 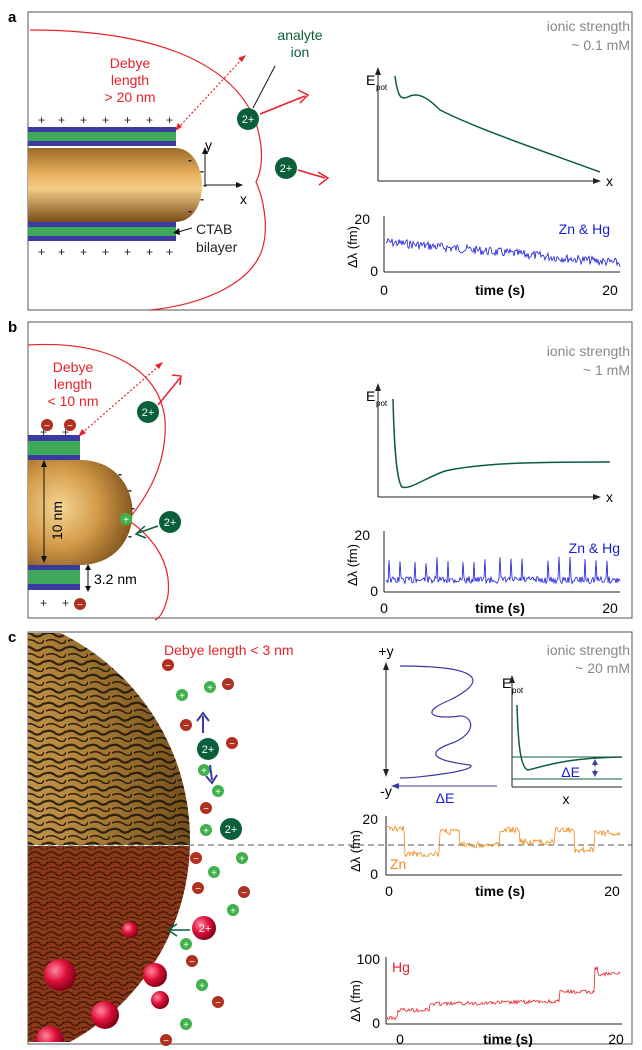 I want to click on axis-x-label: x, so click(x=243, y=199).